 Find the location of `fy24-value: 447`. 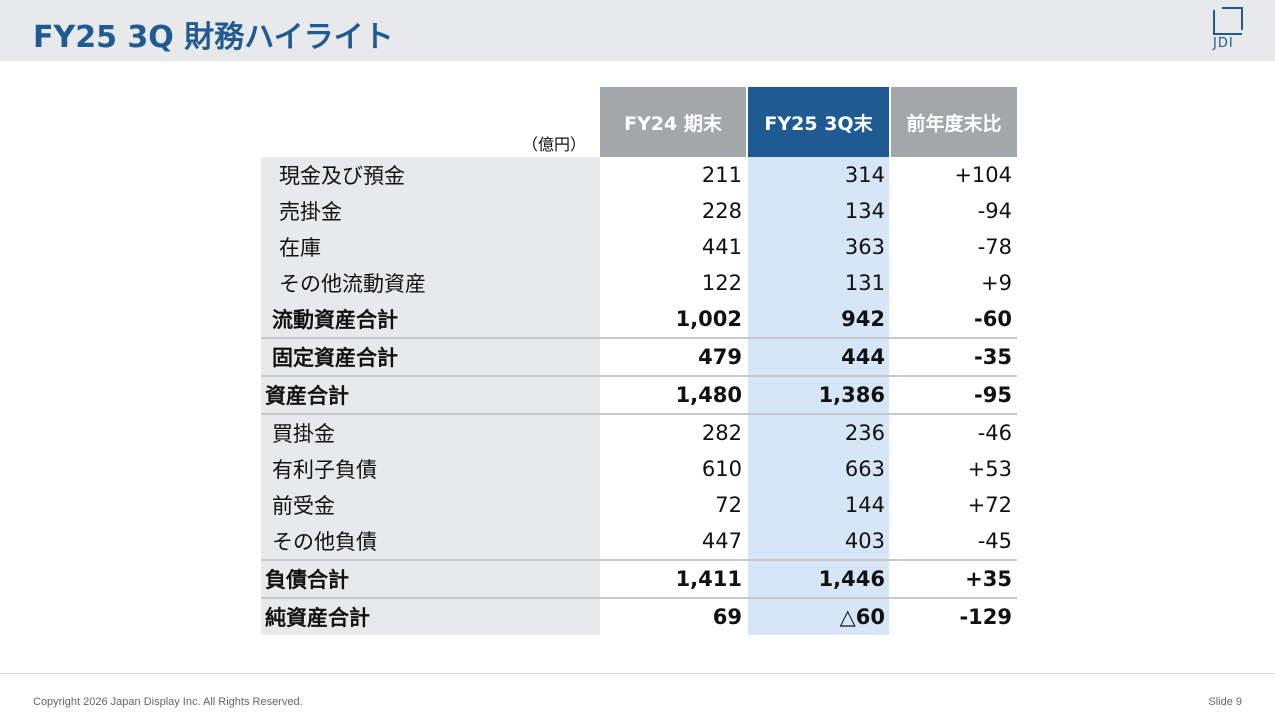

fy24-value: 447 is located at coordinates (673, 541).